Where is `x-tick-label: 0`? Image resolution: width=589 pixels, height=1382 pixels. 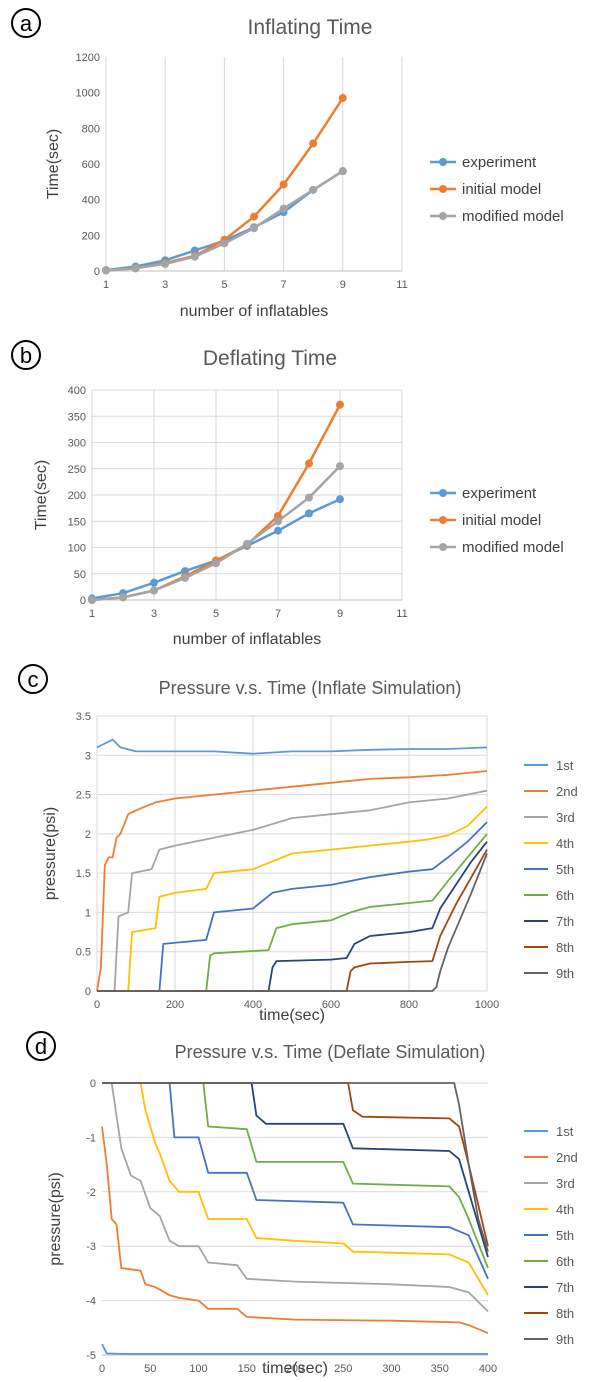 x-tick-label: 0 is located at coordinates (102, 1369).